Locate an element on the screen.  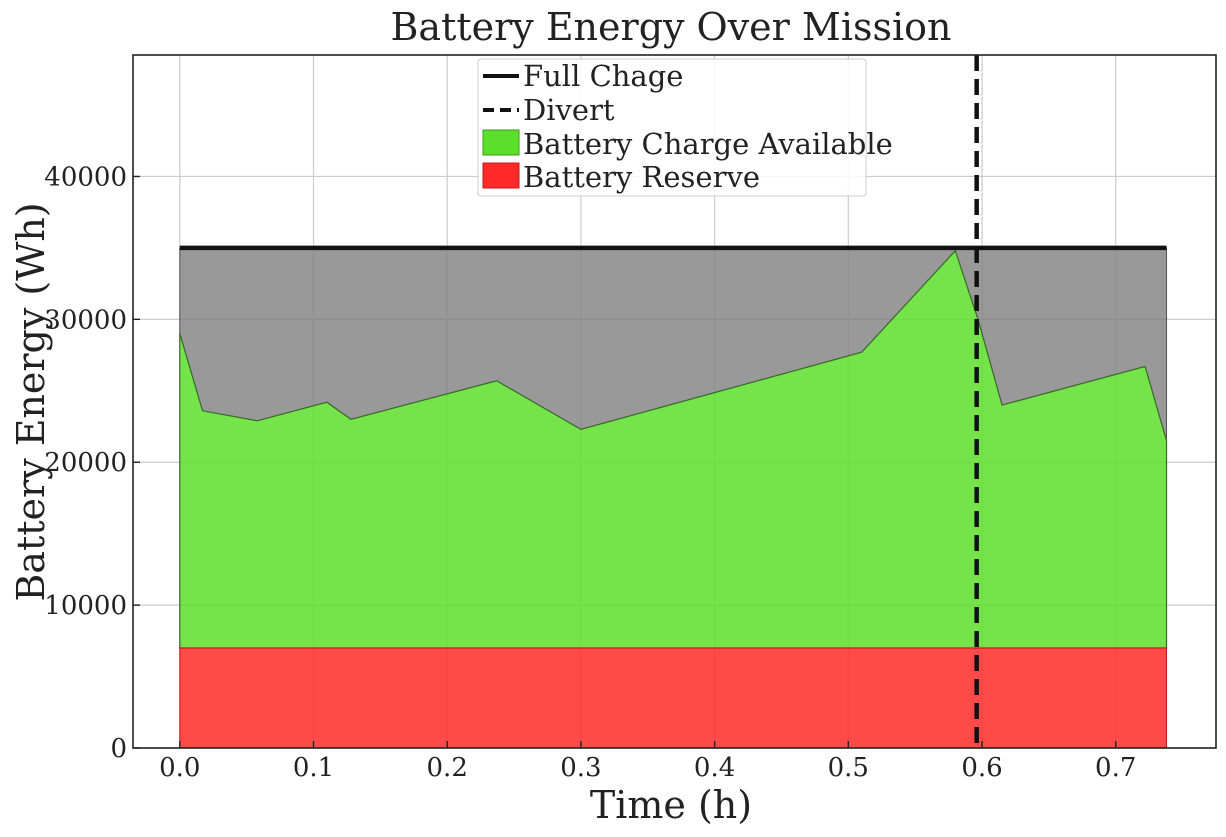
x-tick-label: 0.3 is located at coordinates (580, 768).